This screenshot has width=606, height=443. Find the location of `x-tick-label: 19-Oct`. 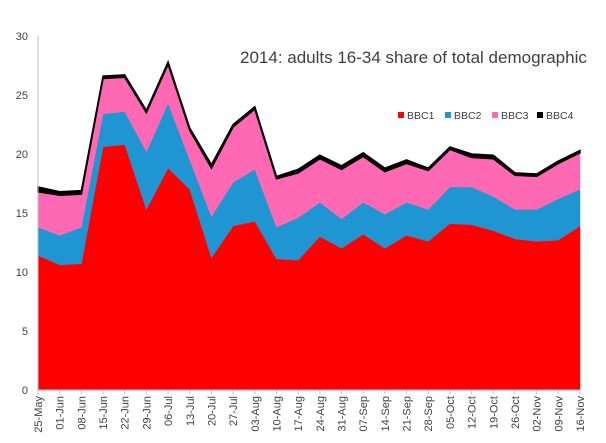

x-tick-label: 19-Oct is located at coordinates (494, 412).